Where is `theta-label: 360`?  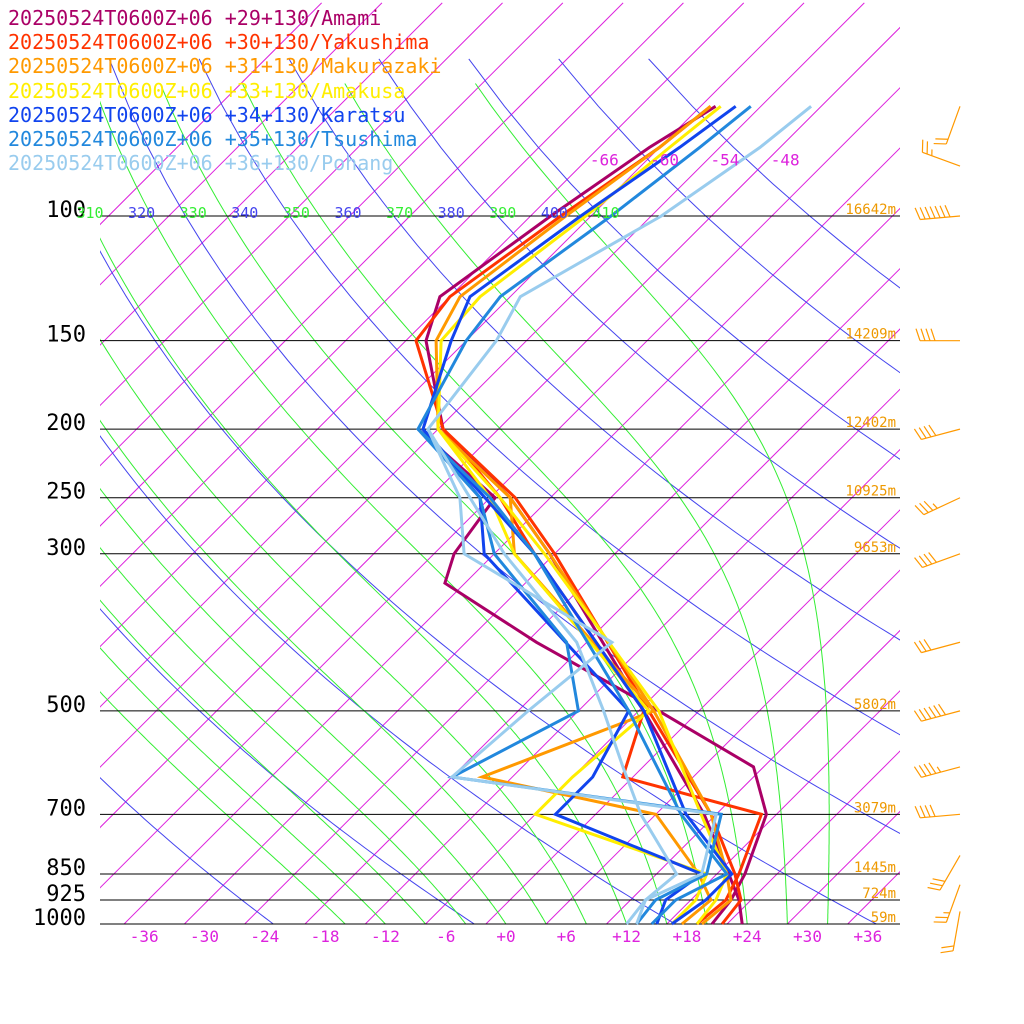 theta-label: 360 is located at coordinates (347, 213).